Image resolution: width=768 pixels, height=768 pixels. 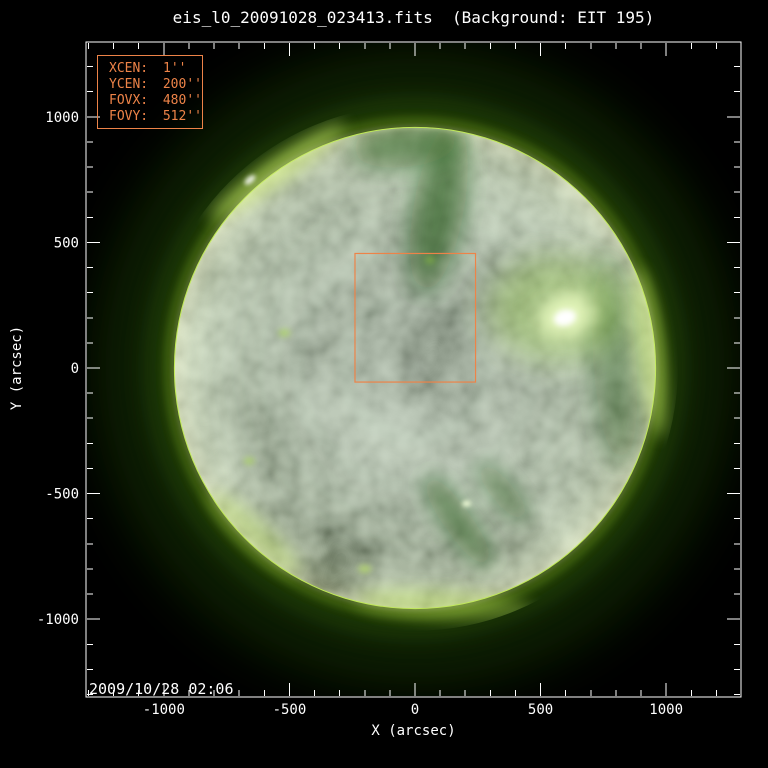 What do you see at coordinates (174, 84) in the screenshot?
I see `ycen-value: 200` at bounding box center [174, 84].